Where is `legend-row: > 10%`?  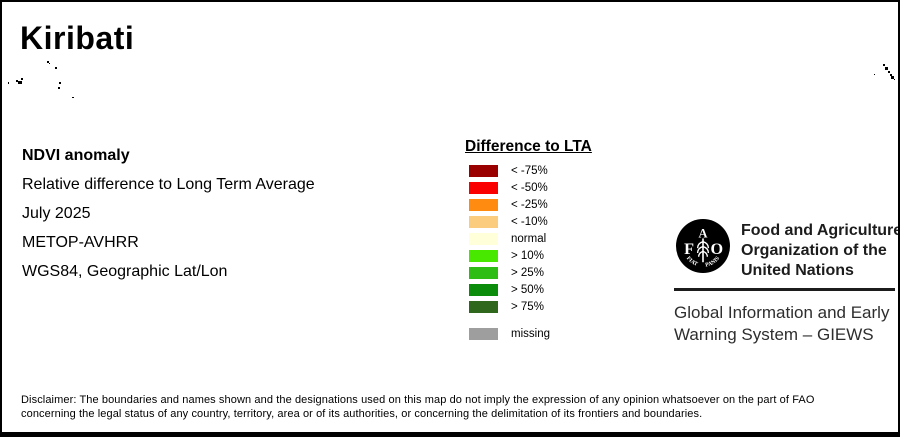
legend-row: > 10% is located at coordinates (550, 255).